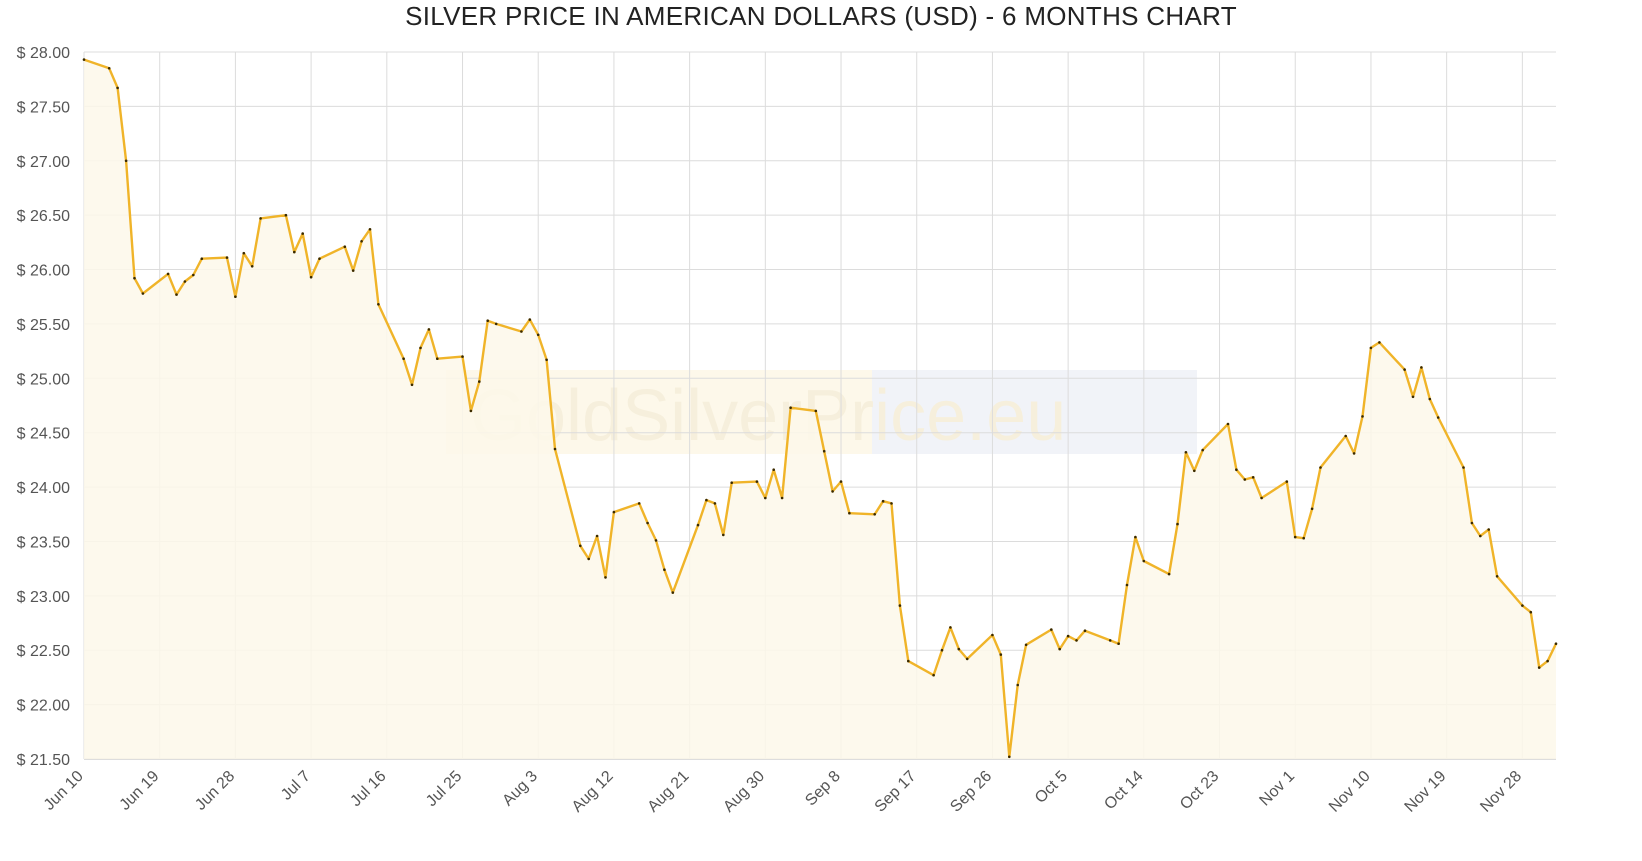 This screenshot has width=1642, height=861. Describe the element at coordinates (43, 488) in the screenshot. I see `y-tick-label: $ 24.00` at that location.